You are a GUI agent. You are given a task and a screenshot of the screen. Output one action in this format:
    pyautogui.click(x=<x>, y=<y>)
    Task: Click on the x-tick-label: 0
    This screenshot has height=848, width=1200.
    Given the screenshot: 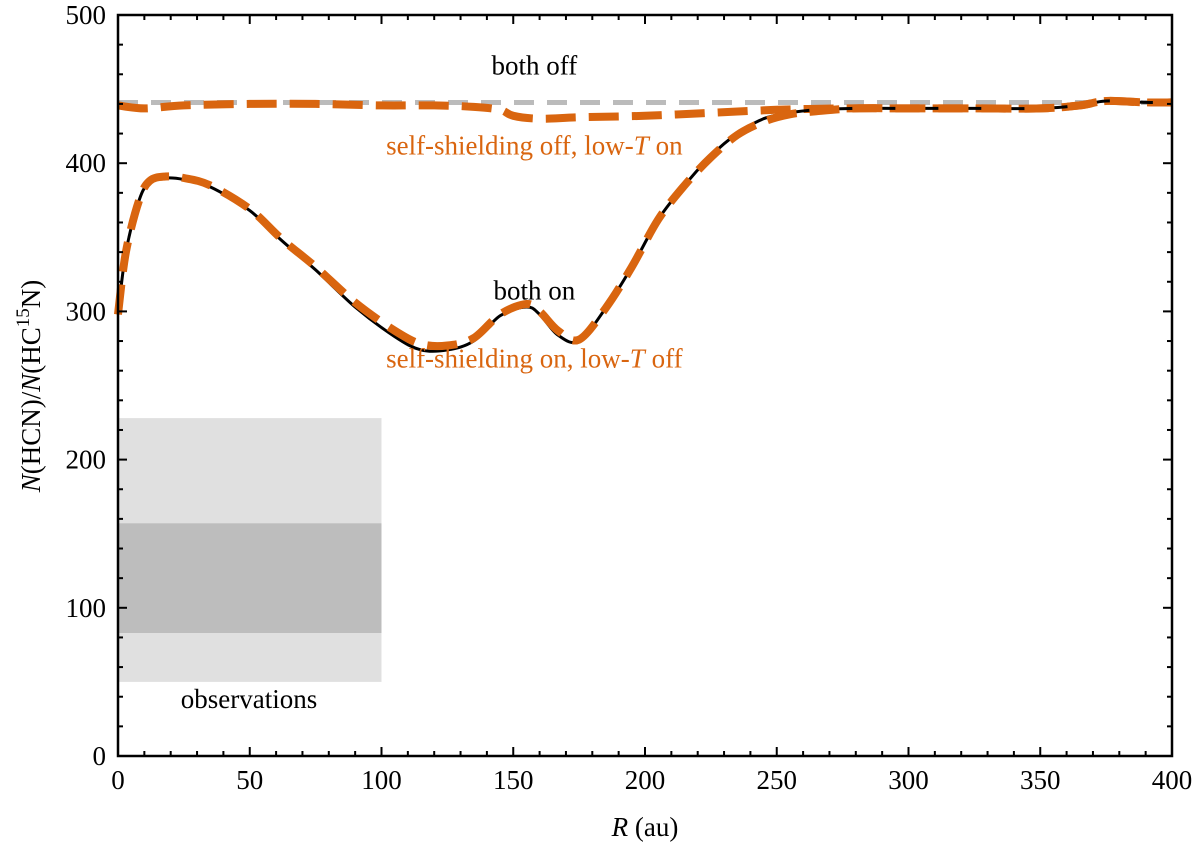 What is the action you would take?
    pyautogui.click(x=118, y=780)
    